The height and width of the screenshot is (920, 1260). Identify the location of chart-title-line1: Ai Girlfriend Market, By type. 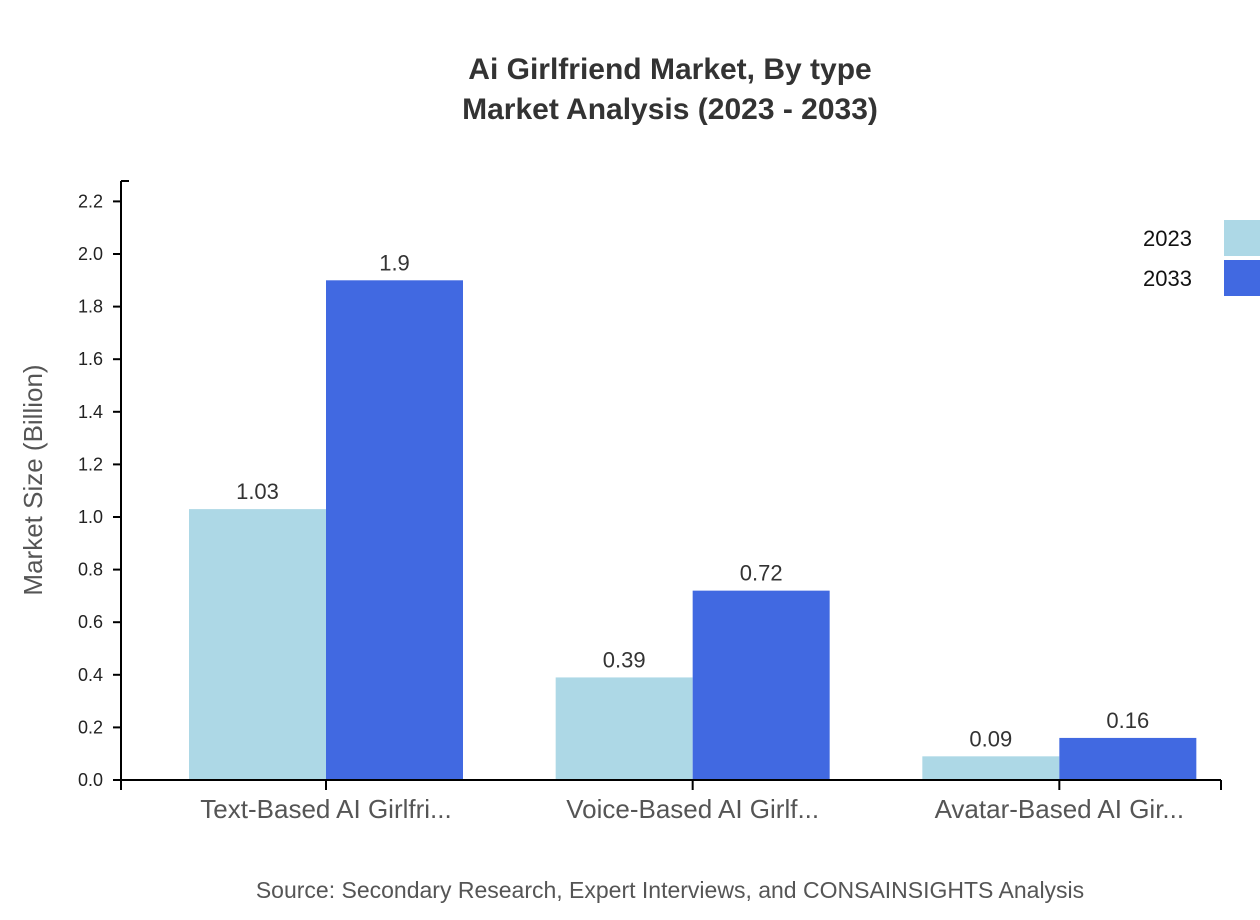
(670, 69).